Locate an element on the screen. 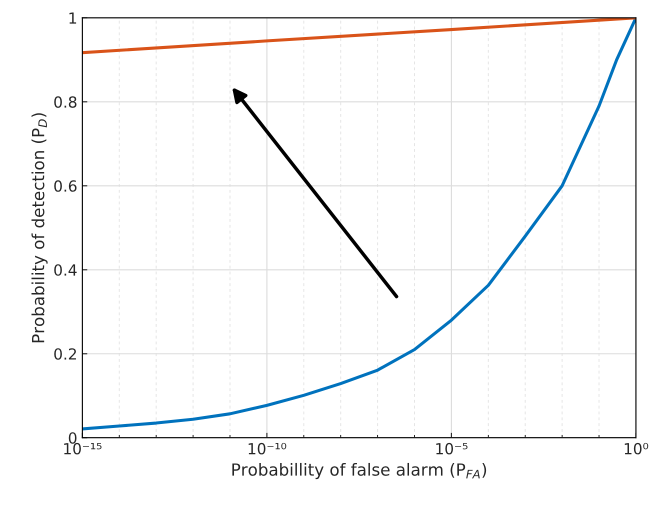 This screenshot has width=659, height=509. y-axis-title: Probability of detection (P$_{D}$) is located at coordinates (39, 227).